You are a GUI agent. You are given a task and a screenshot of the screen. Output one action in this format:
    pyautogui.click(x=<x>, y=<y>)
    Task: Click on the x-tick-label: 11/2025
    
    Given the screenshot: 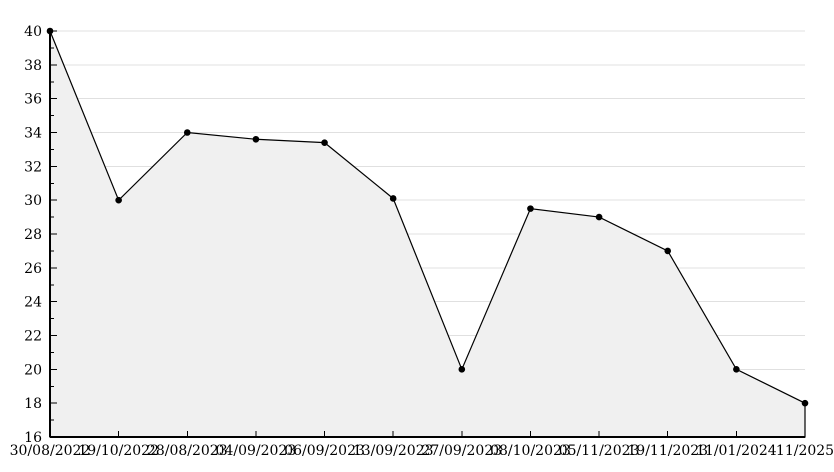 What is the action you would take?
    pyautogui.click(x=805, y=451)
    